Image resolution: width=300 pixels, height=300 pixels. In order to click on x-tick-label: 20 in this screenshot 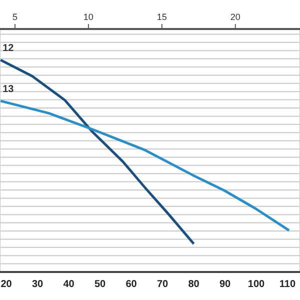, I will do `click(6, 284)`.